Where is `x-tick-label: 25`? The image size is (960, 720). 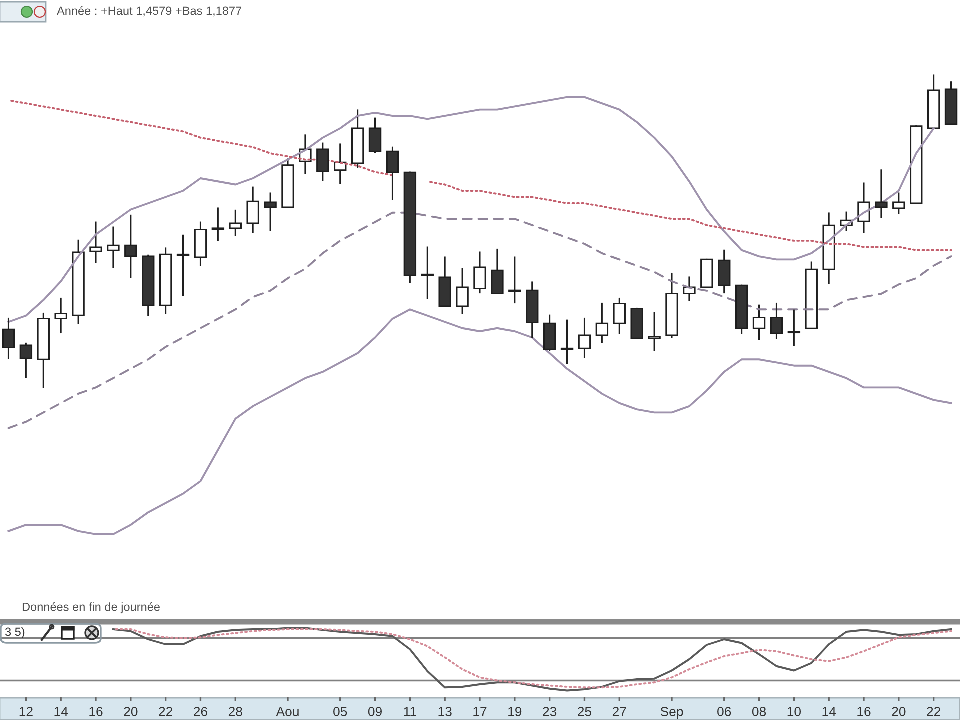
x-tick-label: 25 is located at coordinates (585, 711).